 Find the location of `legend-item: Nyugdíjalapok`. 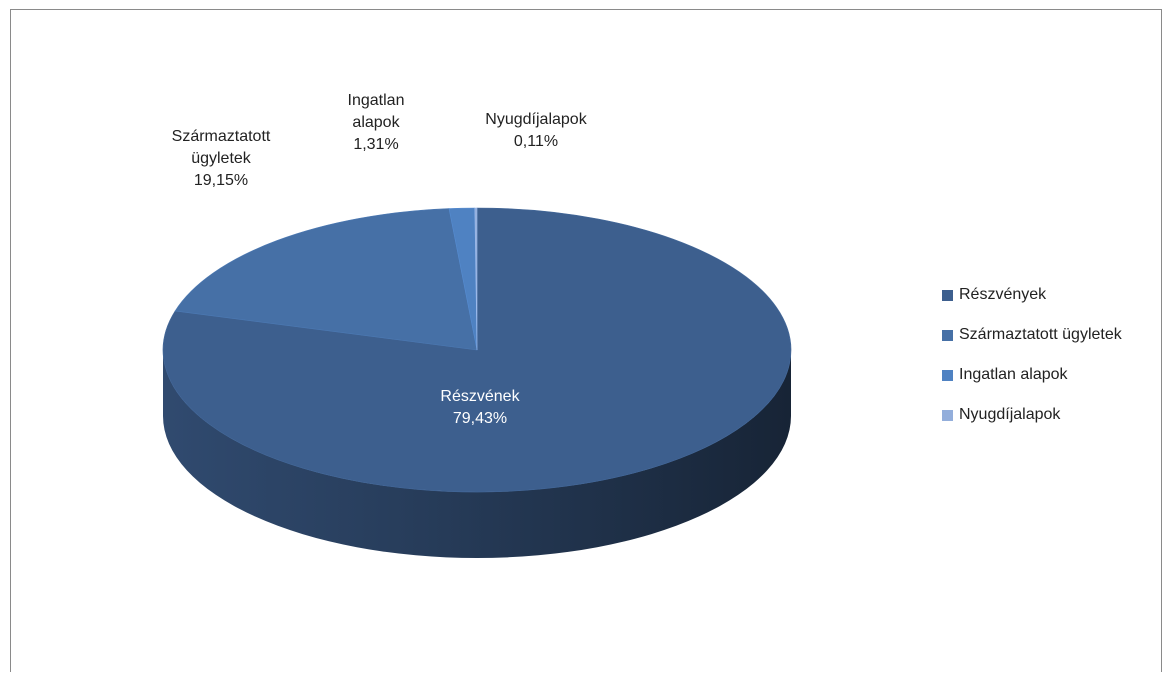

legend-item: Nyugdíjalapok is located at coordinates (1032, 415).